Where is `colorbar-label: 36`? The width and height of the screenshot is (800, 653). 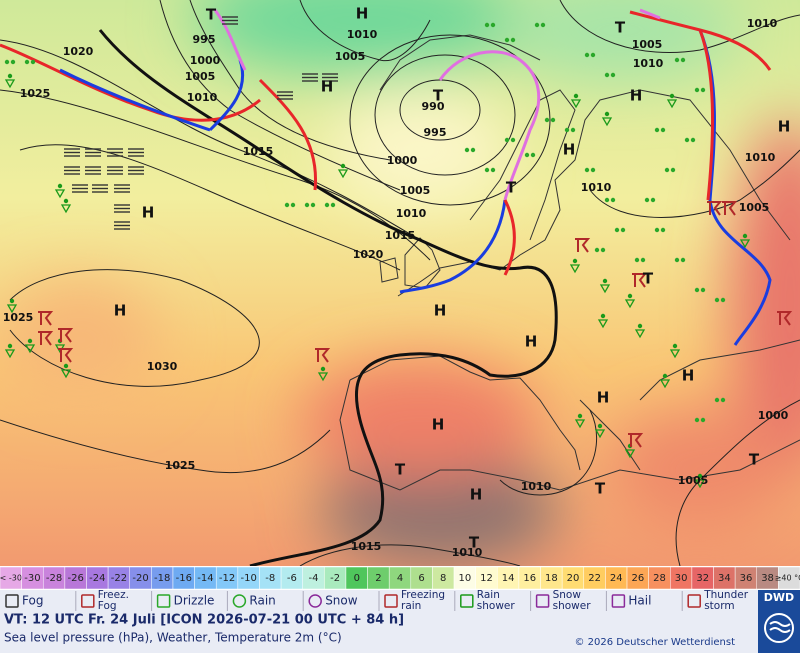
colorbar-label: 36 is located at coordinates (746, 578).